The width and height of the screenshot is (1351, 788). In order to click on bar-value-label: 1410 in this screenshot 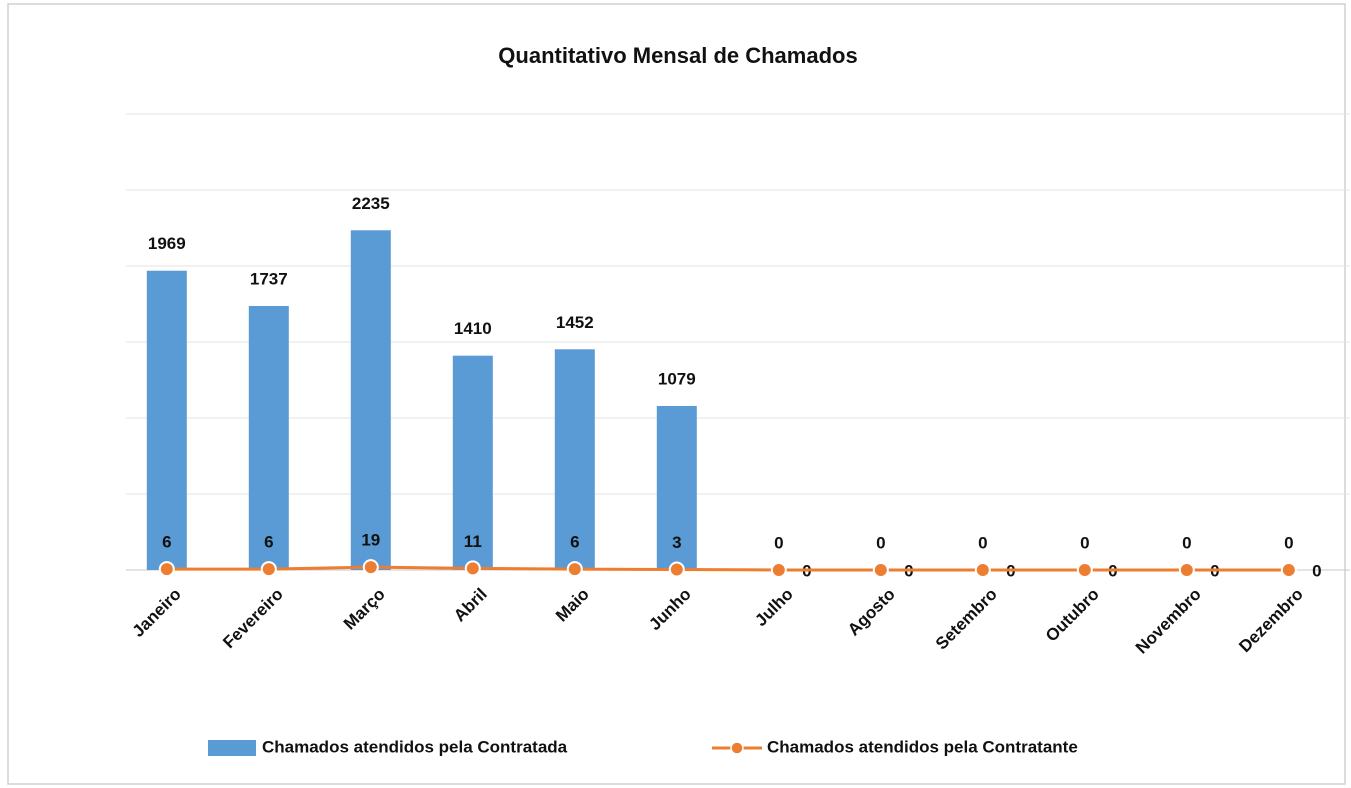, I will do `click(473, 328)`.